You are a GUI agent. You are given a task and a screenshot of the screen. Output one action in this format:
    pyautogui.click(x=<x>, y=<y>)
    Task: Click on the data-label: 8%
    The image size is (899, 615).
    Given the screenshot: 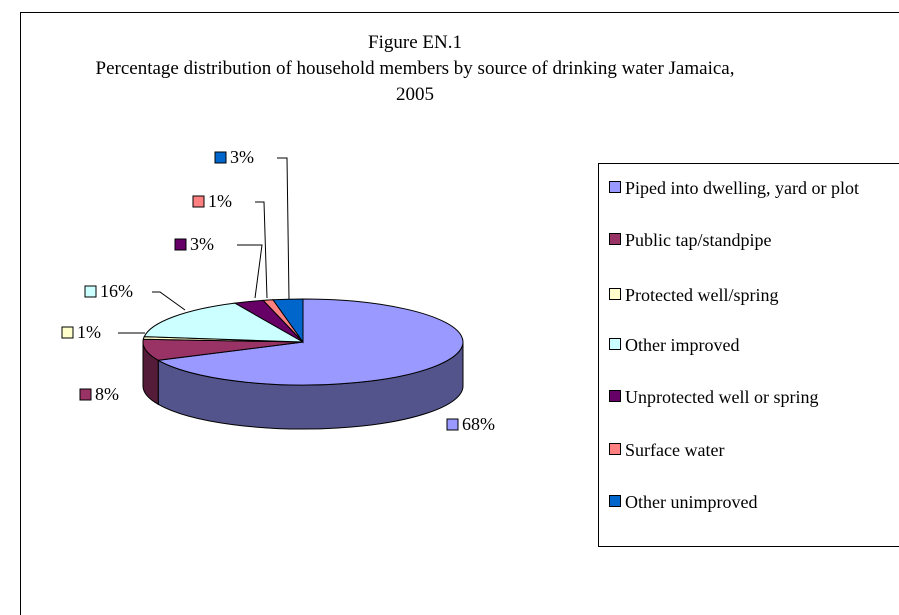 What is the action you would take?
    pyautogui.click(x=107, y=394)
    